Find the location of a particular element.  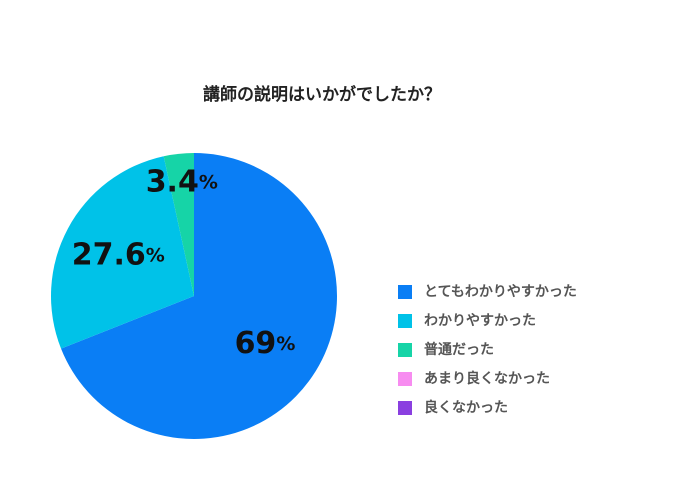

legend-label: あまり良くなかった is located at coordinates (487, 378).